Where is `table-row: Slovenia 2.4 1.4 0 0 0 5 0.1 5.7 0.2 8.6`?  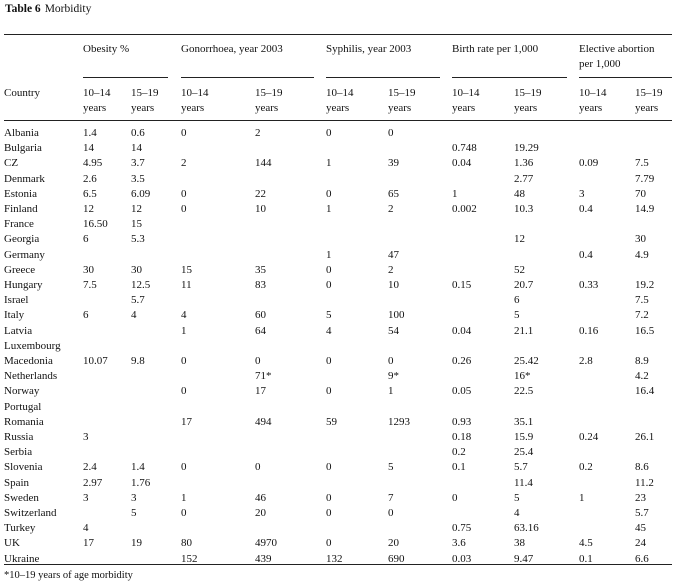
table-row: Slovenia 2.4 1.4 0 0 0 5 0.1 5.7 0.2 8.6 is located at coordinates (338, 467).